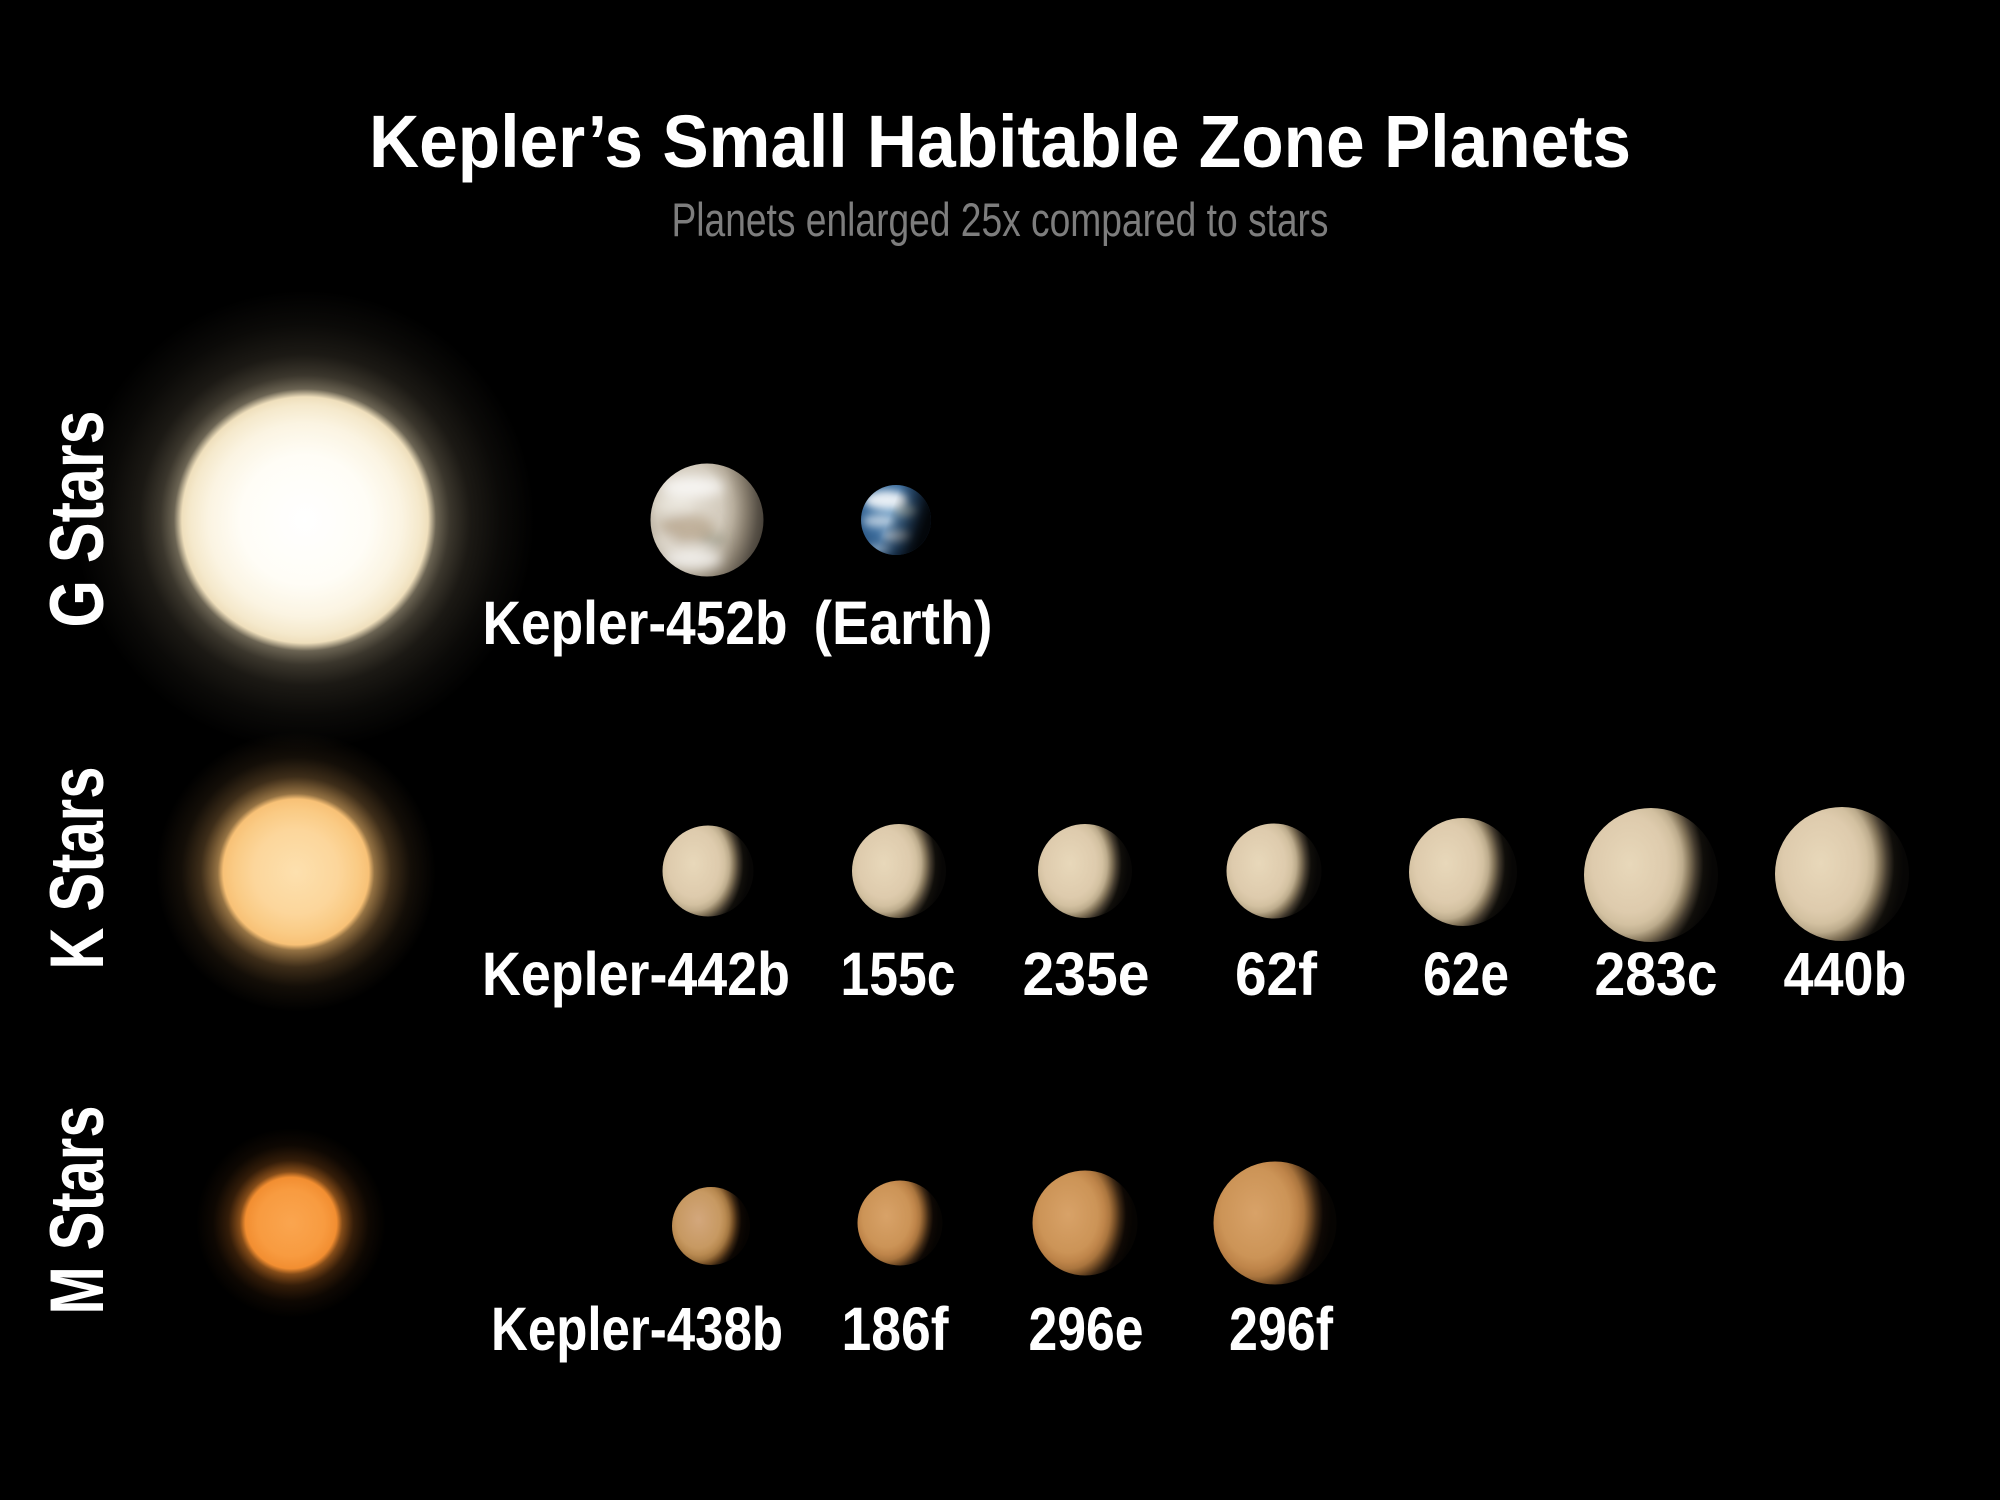 The image size is (2000, 1500). I want to click on svg-text:Kepler’s Small Habitable Zone: Kepler’s Small Habitable Zone Planets, so click(1000, 141).